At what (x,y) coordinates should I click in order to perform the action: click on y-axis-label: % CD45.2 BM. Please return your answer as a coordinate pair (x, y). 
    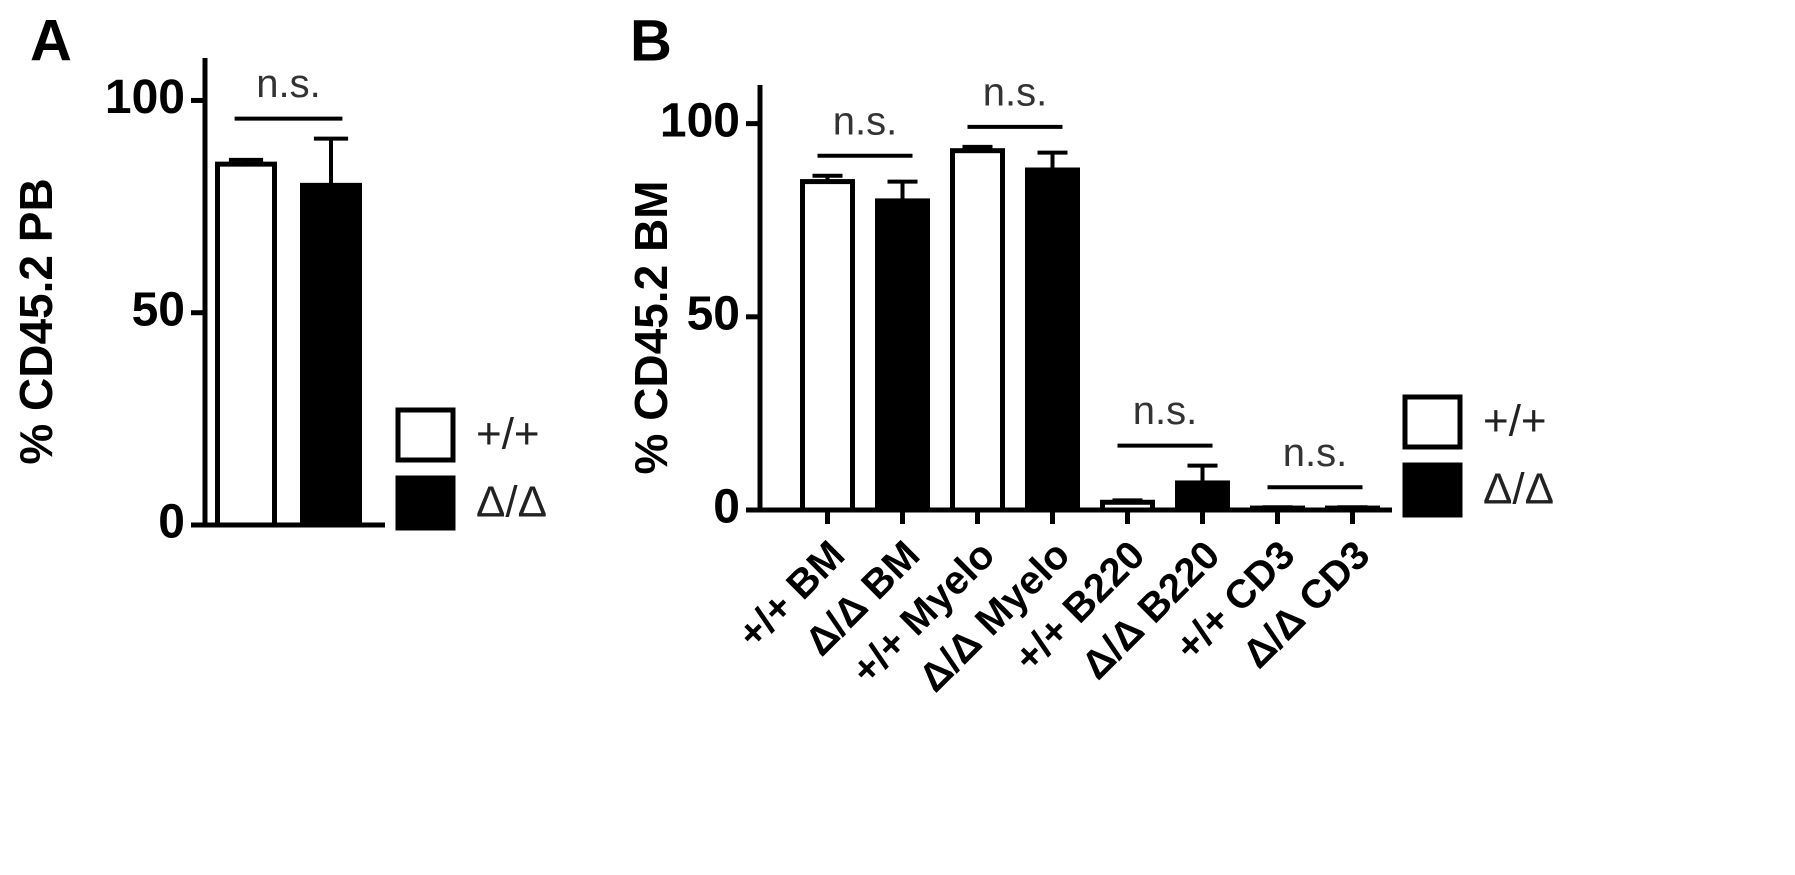
    Looking at the image, I should click on (651, 328).